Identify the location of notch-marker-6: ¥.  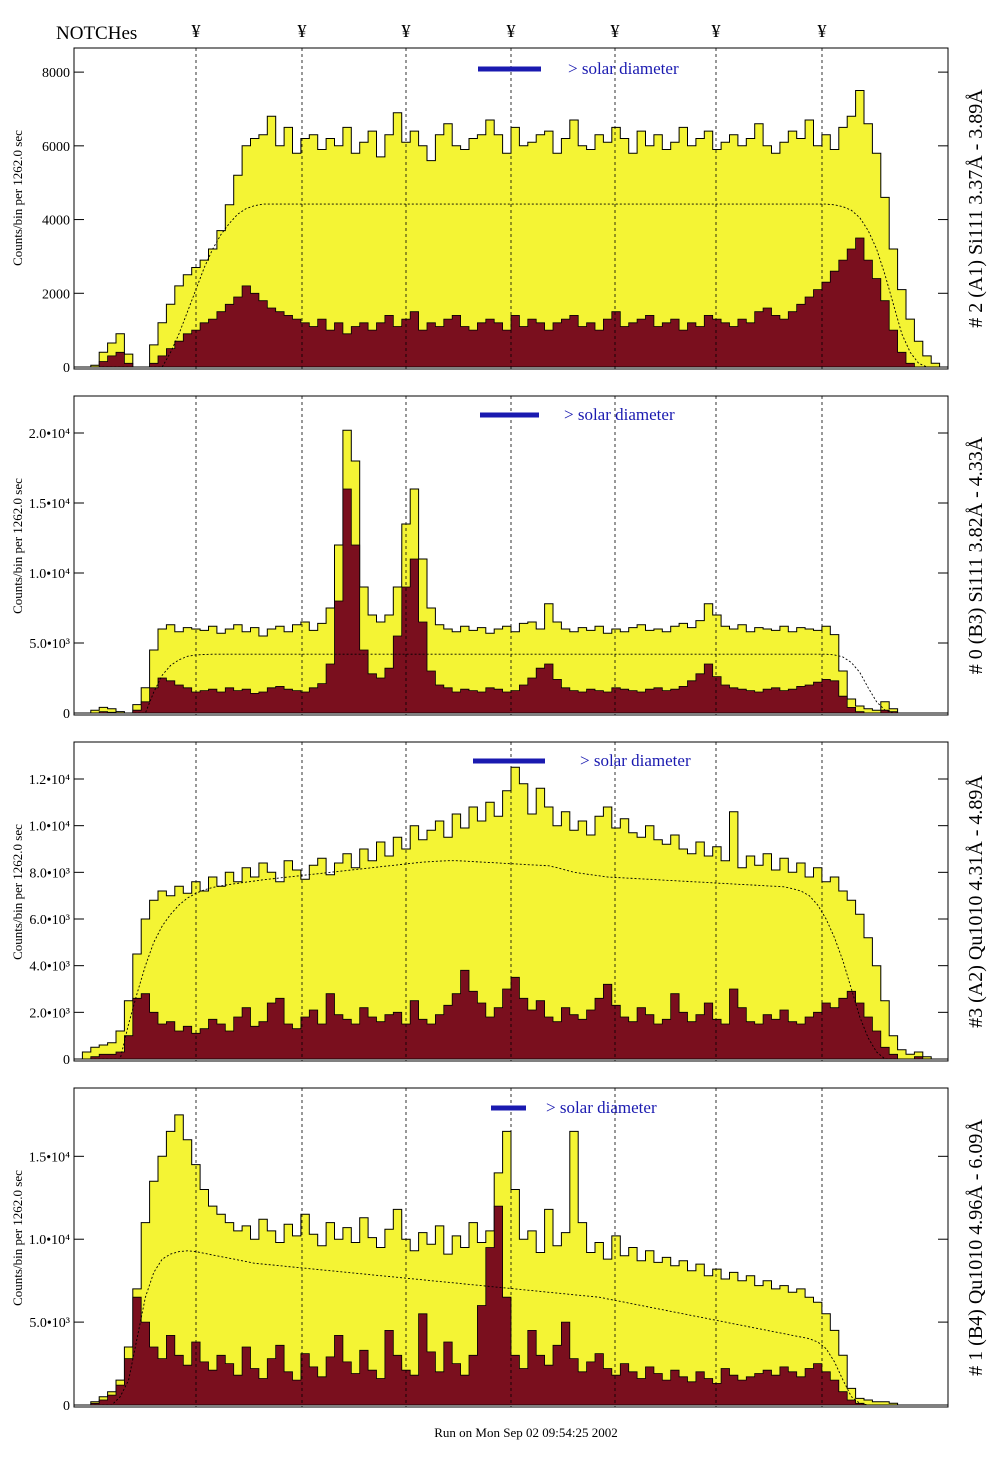
(716, 31).